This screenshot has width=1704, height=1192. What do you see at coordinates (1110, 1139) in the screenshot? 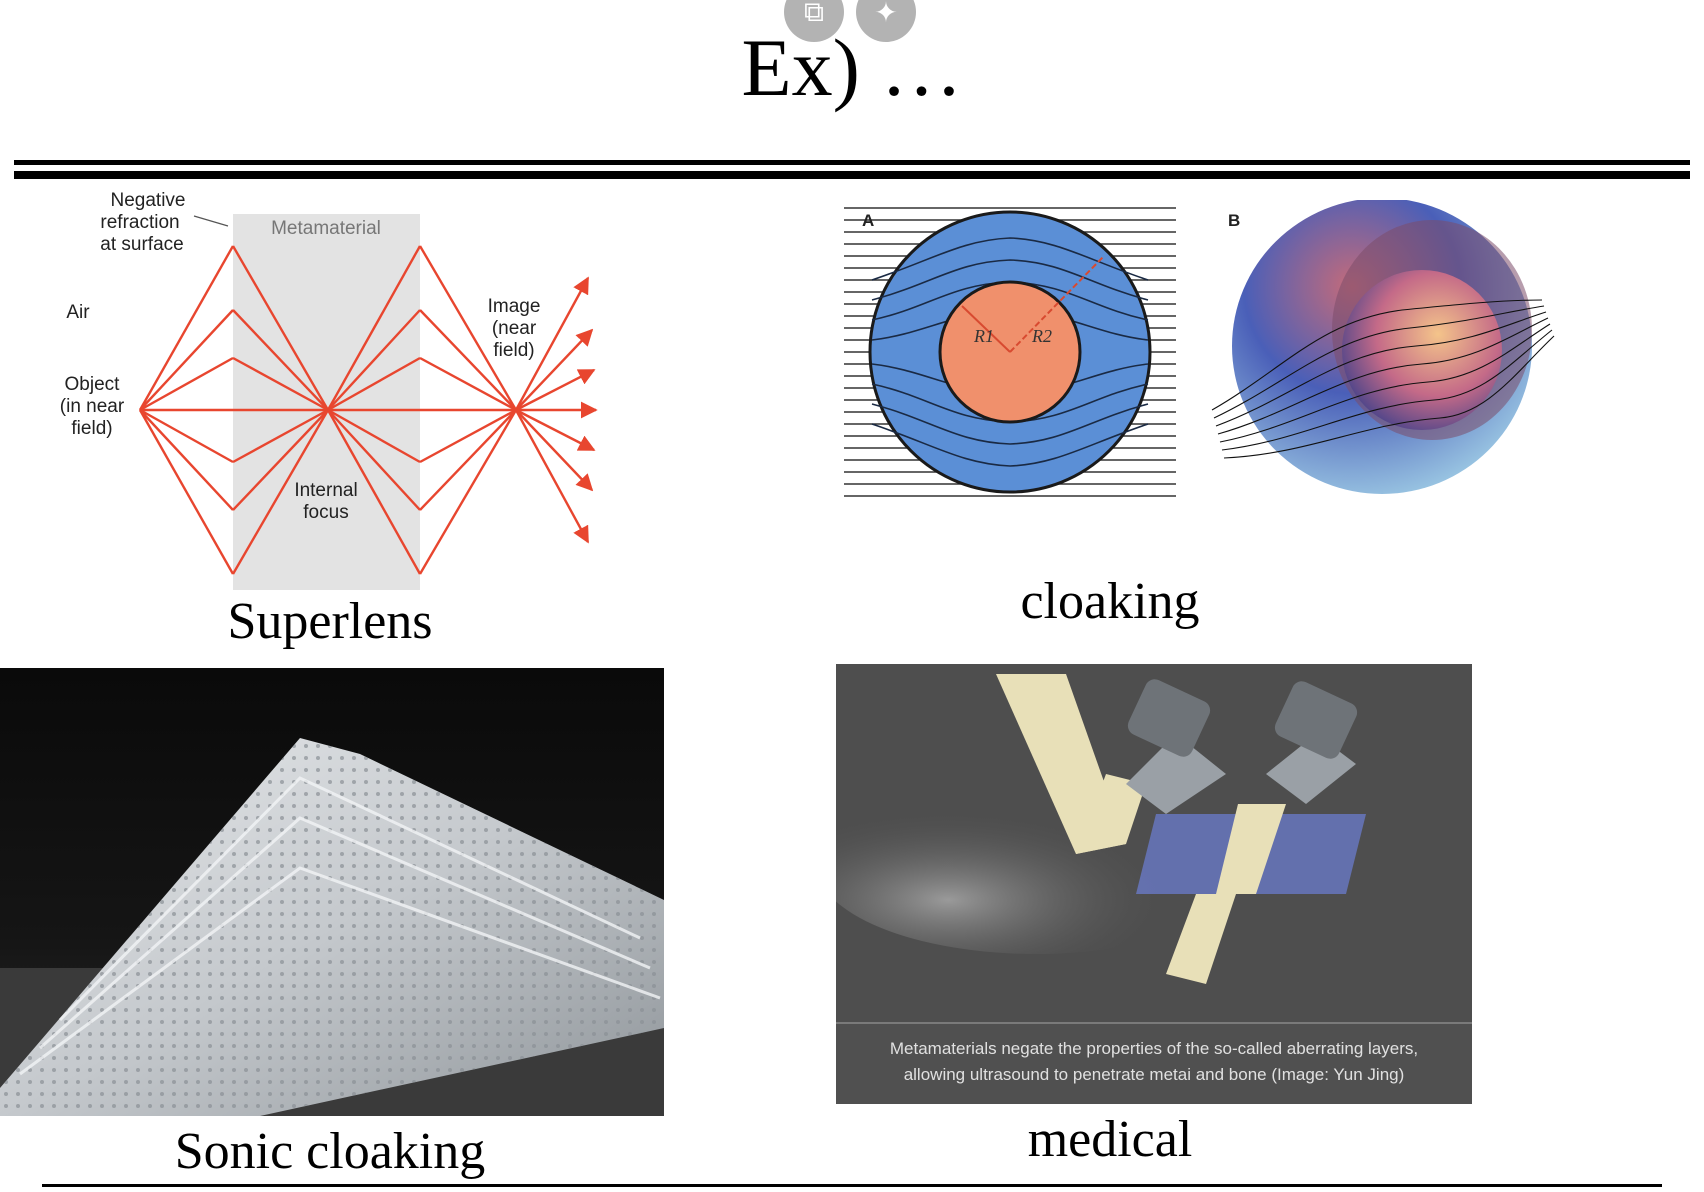
I see `caption-medical: medical` at bounding box center [1110, 1139].